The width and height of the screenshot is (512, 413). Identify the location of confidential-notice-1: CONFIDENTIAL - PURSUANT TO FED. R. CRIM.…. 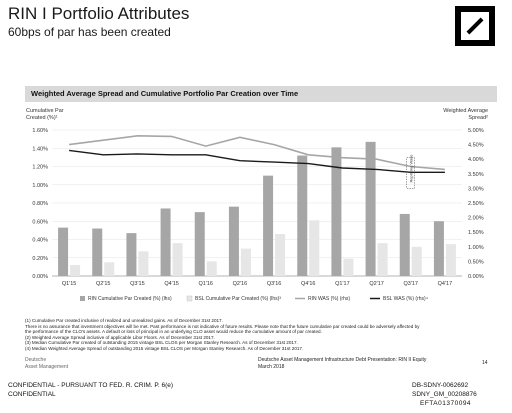
(91, 385).